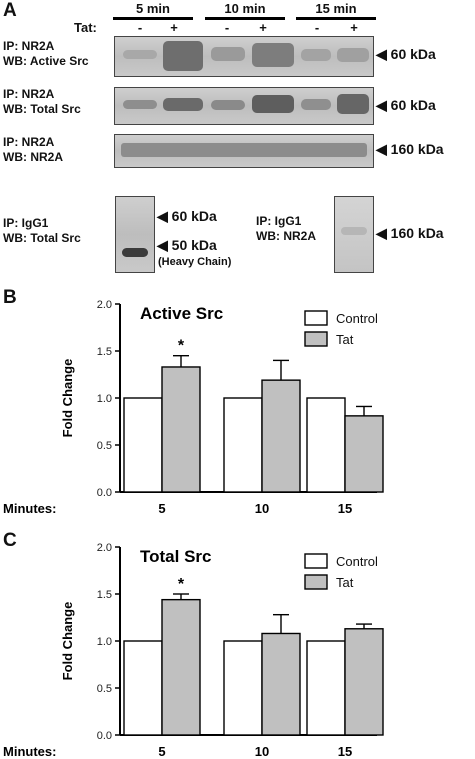  What do you see at coordinates (153, 18) in the screenshot?
I see `time-bar-5min` at bounding box center [153, 18].